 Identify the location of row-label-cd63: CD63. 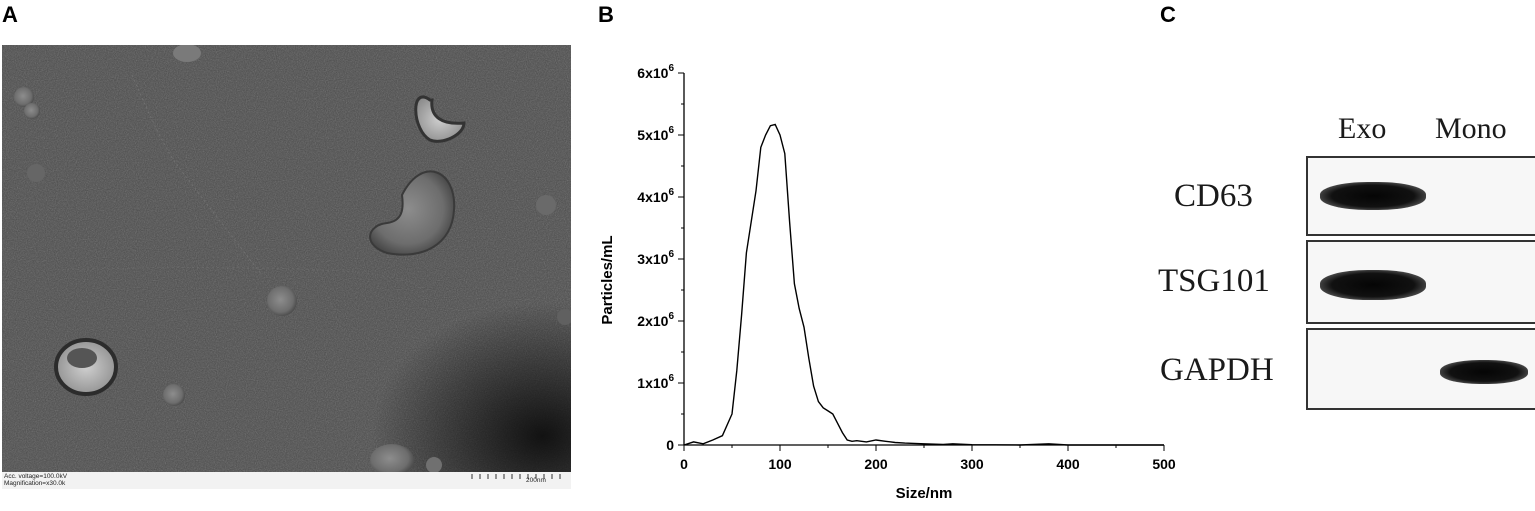
(1213, 196).